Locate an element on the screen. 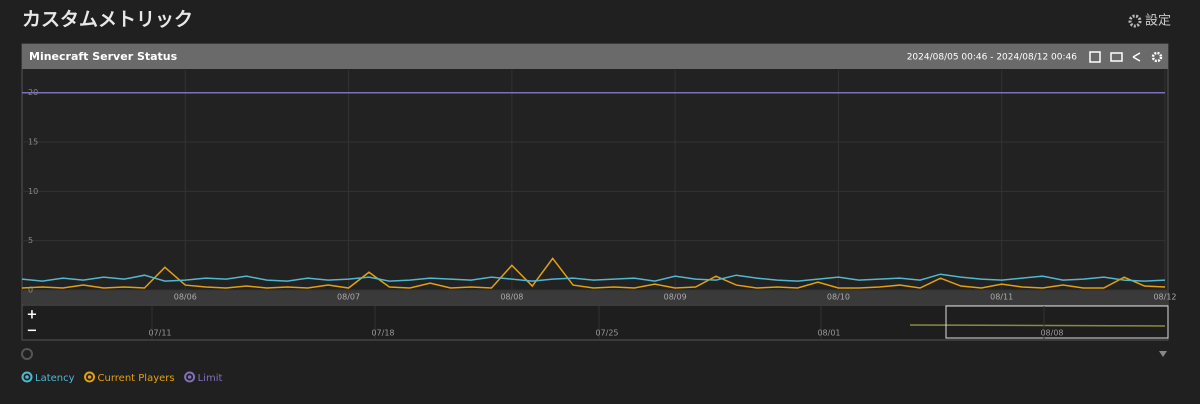 The width and height of the screenshot is (1200, 404). x-tick-label: 08/07 is located at coordinates (348, 297).